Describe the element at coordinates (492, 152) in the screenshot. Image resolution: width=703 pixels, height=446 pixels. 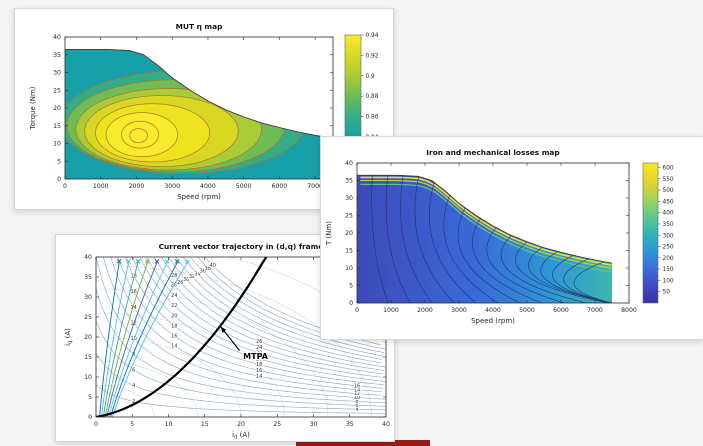
I see `svg-text: Iron and mechanical losses map` at that location.